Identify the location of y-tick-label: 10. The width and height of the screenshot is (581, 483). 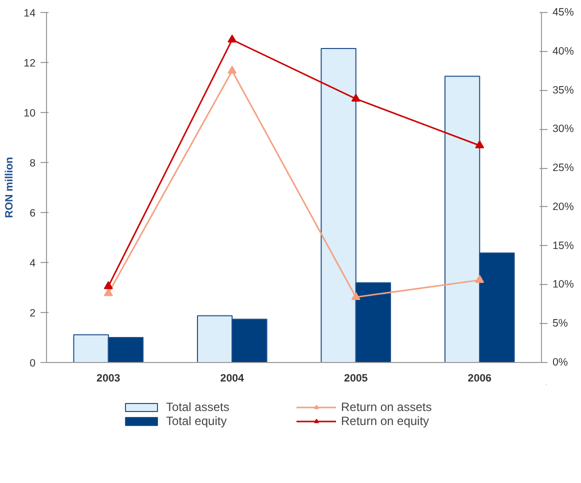
(30, 114).